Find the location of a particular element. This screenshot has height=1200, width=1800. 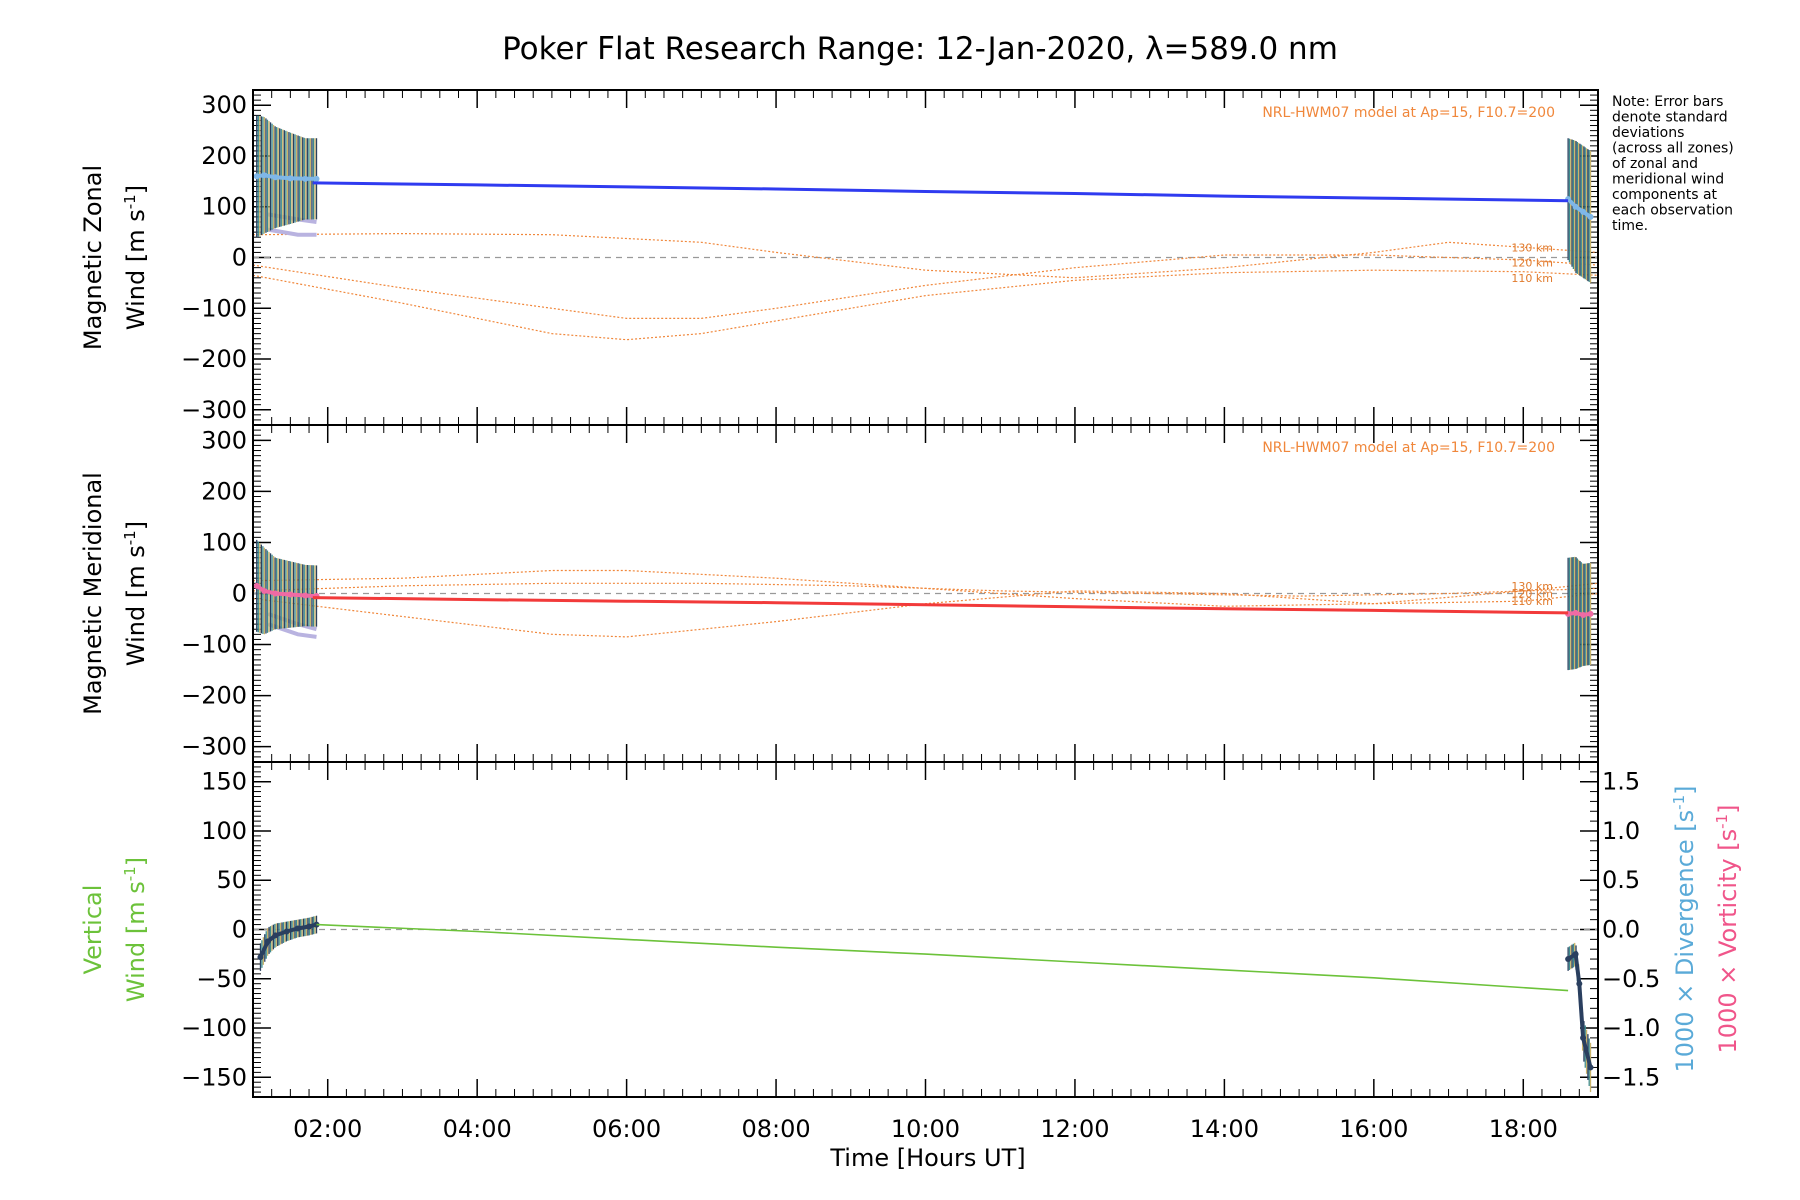

y-tick-label: −300 is located at coordinates (214, 410).